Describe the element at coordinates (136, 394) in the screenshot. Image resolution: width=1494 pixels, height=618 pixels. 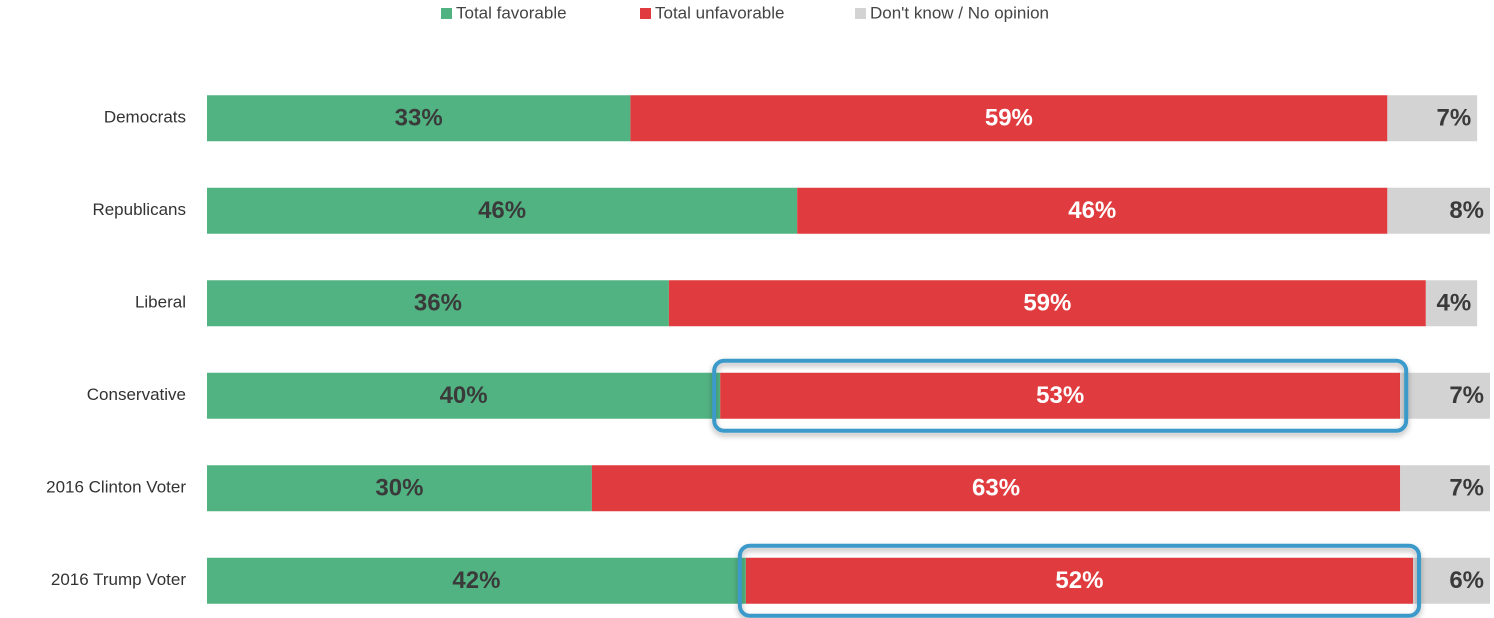
I see `category-label: Conservative` at that location.